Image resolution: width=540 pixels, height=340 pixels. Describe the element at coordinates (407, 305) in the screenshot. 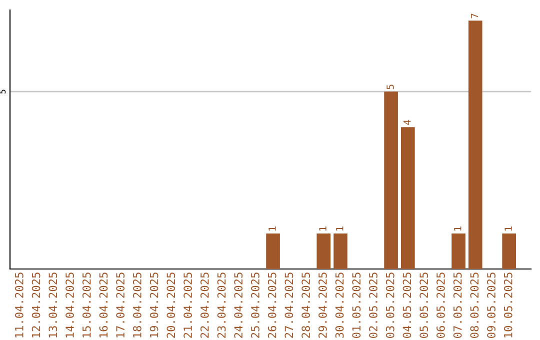

I see `x-tick-label: 04.05.2025` at that location.